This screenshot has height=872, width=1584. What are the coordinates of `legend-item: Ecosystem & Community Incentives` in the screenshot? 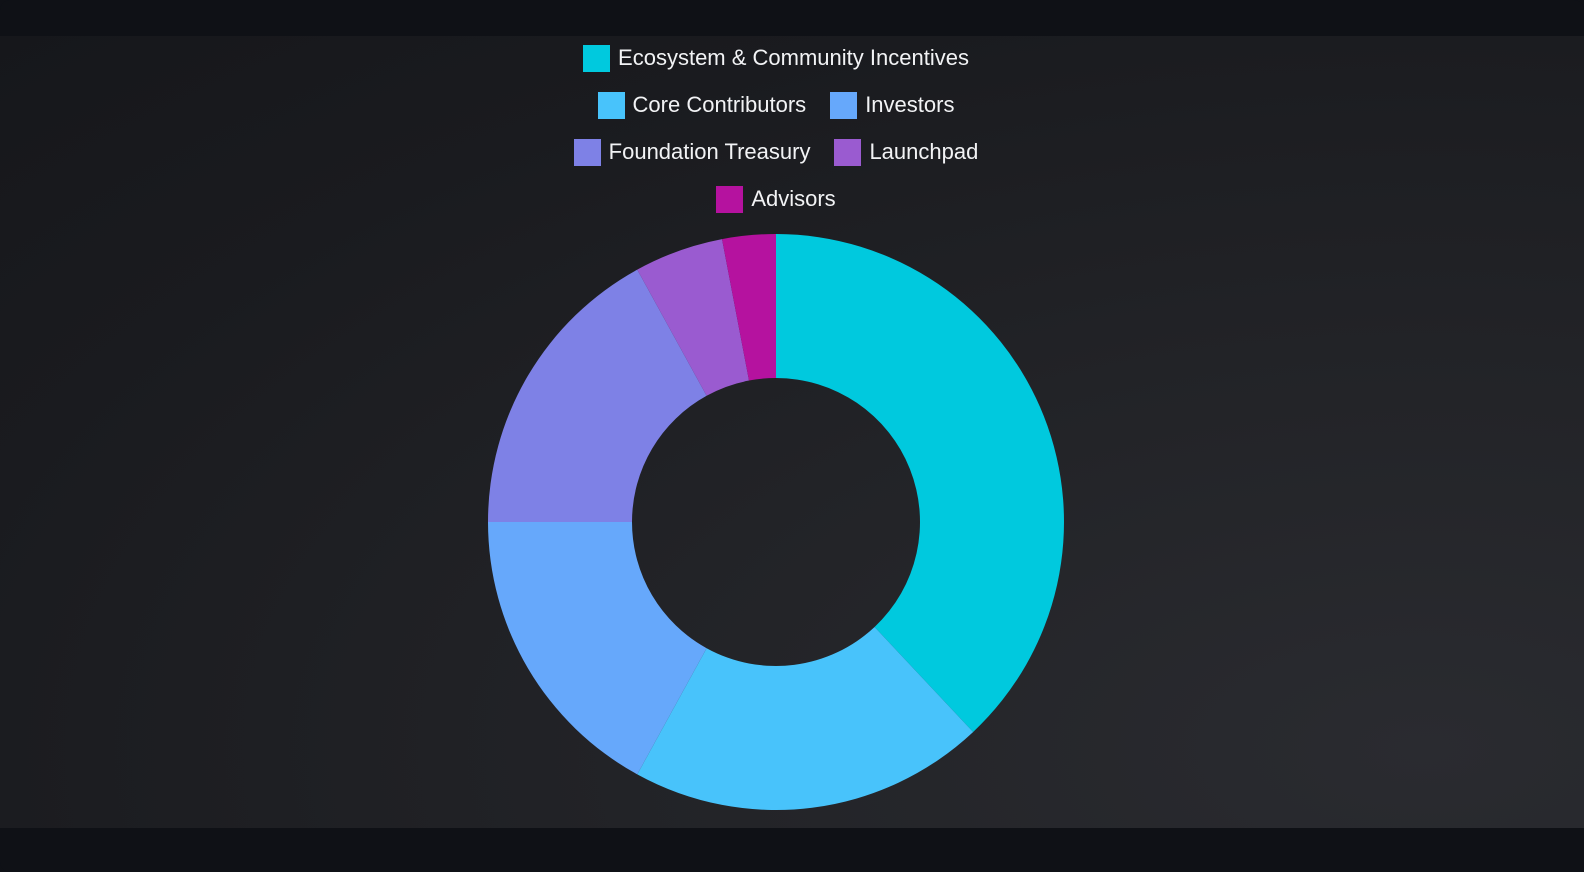 It's located at (776, 58).